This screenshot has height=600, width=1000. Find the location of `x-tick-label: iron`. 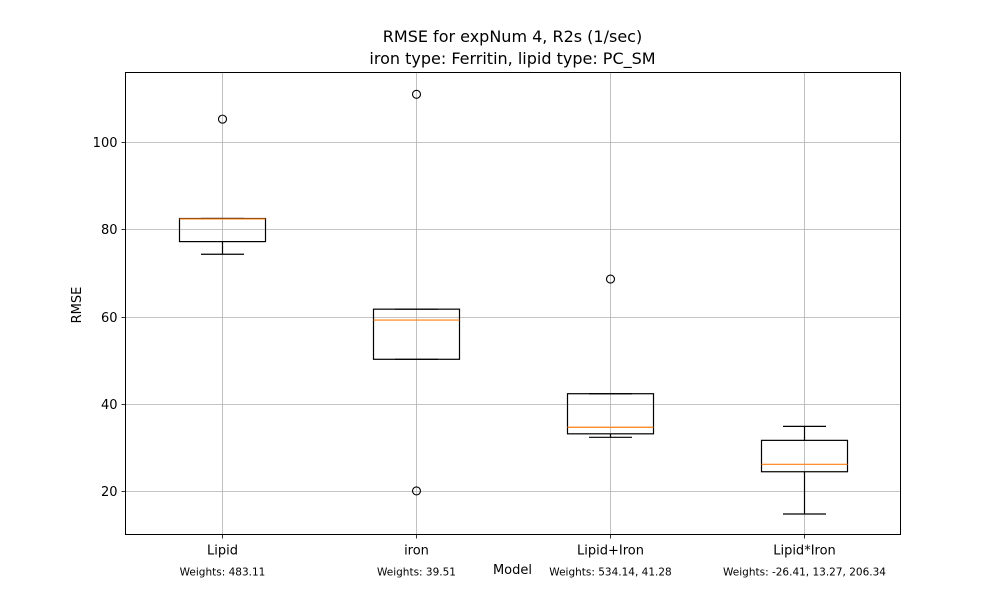

x-tick-label: iron is located at coordinates (416, 551).